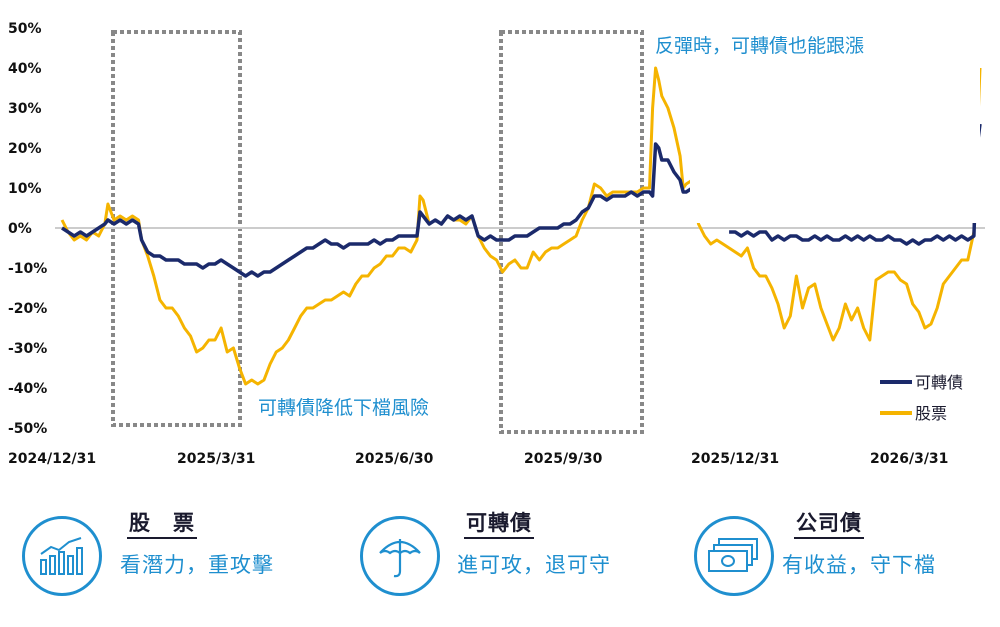 The image size is (1000, 627). I want to click on card-convertible-subtitle: 進可攻，退可守, so click(534, 565).